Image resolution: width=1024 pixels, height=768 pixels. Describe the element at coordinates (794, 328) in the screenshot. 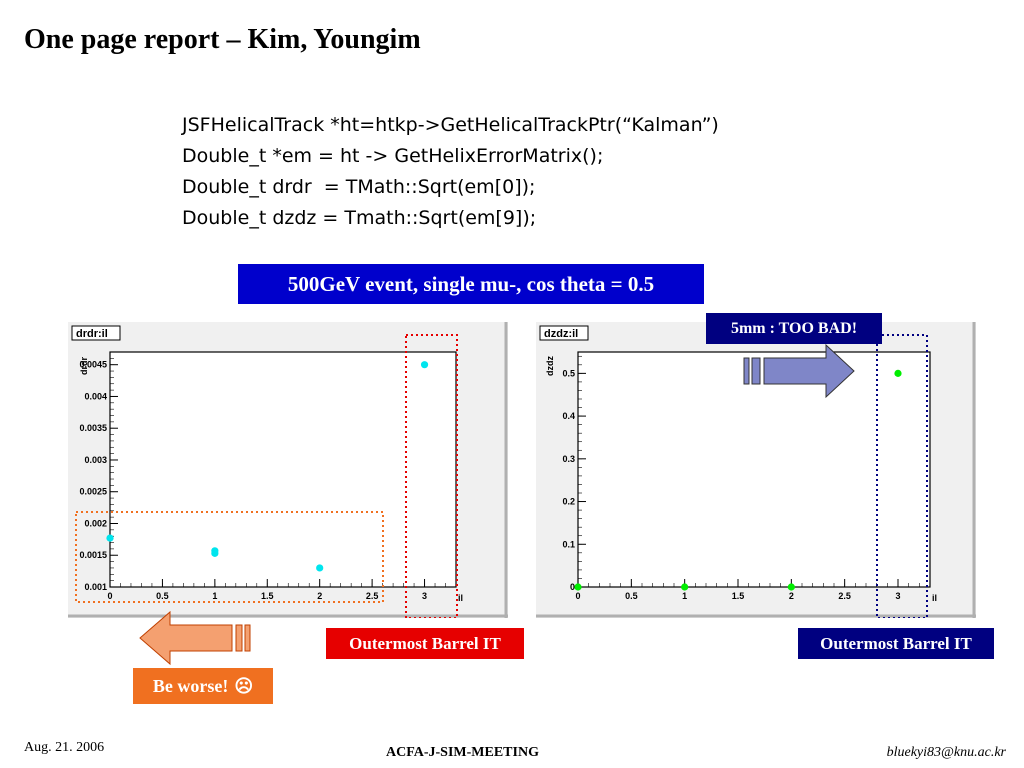

I see `too-bad-callout: 5mm : TOO BAD!` at that location.